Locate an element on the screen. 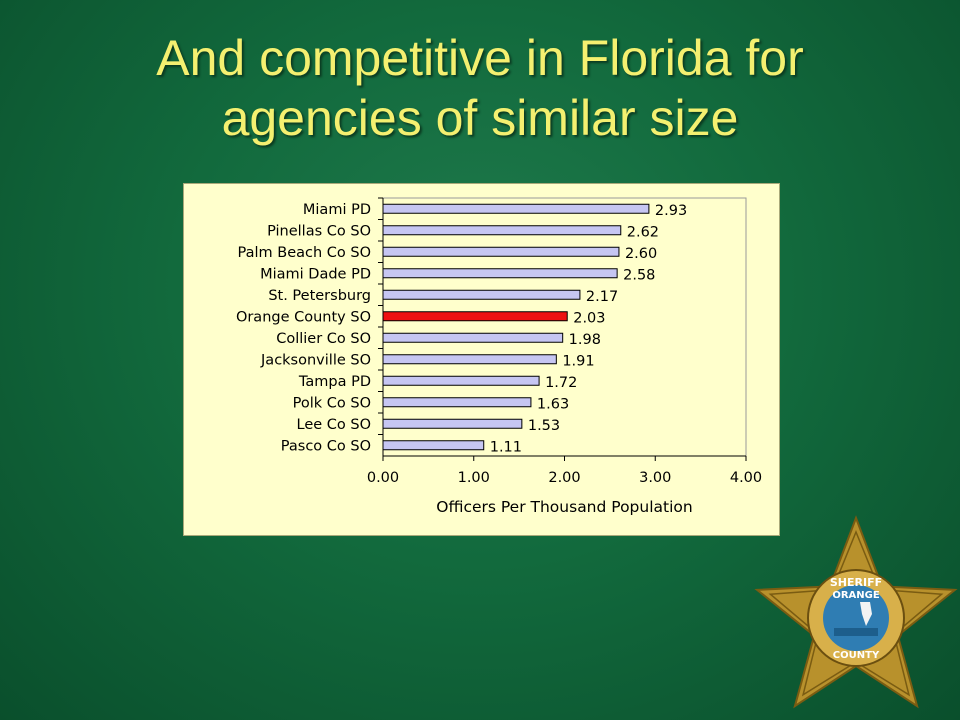 This screenshot has height=720, width=960. sheriff-star-badge-icon: SHERIFF ORANGE COUNTY is located at coordinates (856, 612).